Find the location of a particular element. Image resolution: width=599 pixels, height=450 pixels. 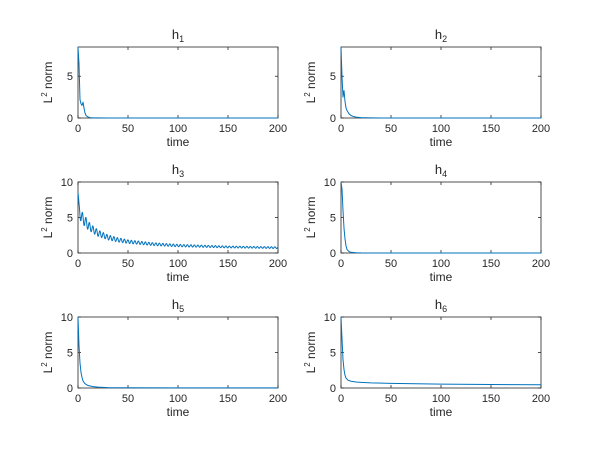

series-line-h5 is located at coordinates (177, 352).